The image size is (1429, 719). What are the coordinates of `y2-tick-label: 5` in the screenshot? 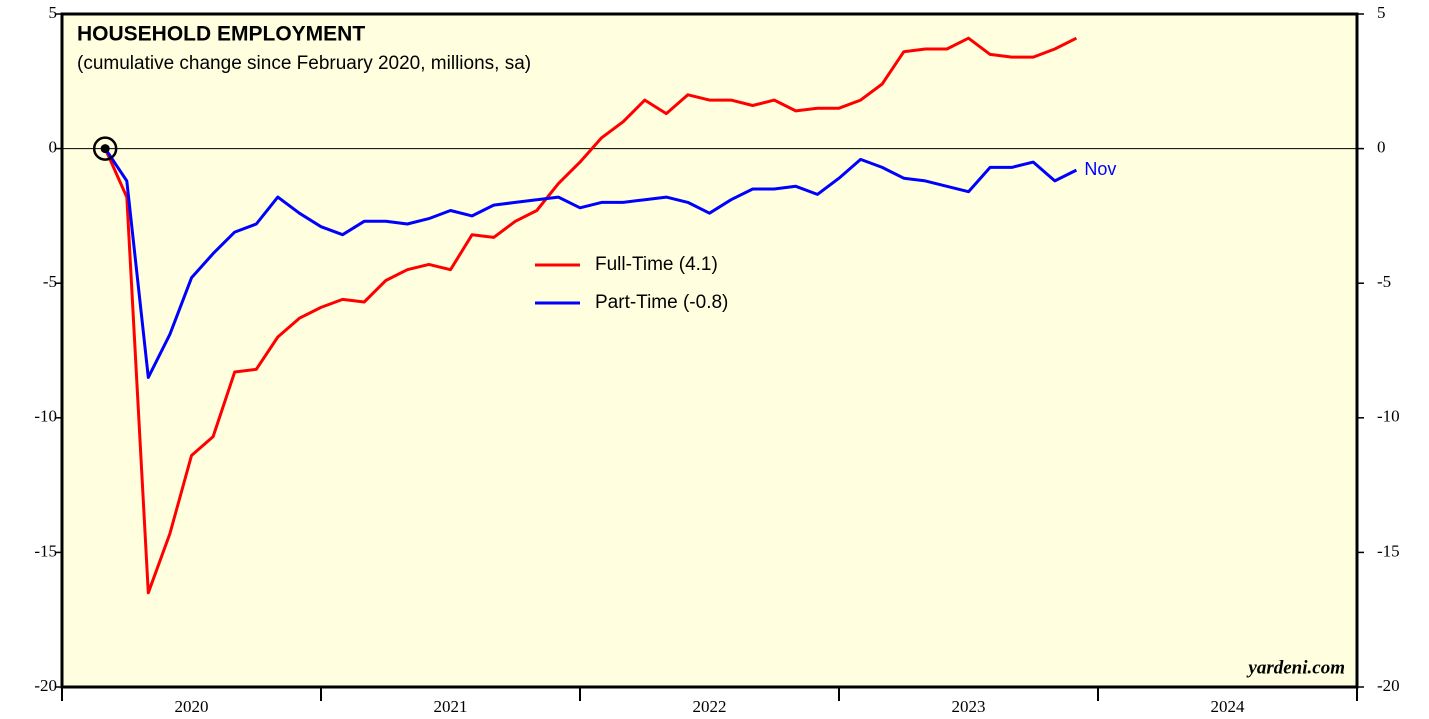 It's located at (1381, 12).